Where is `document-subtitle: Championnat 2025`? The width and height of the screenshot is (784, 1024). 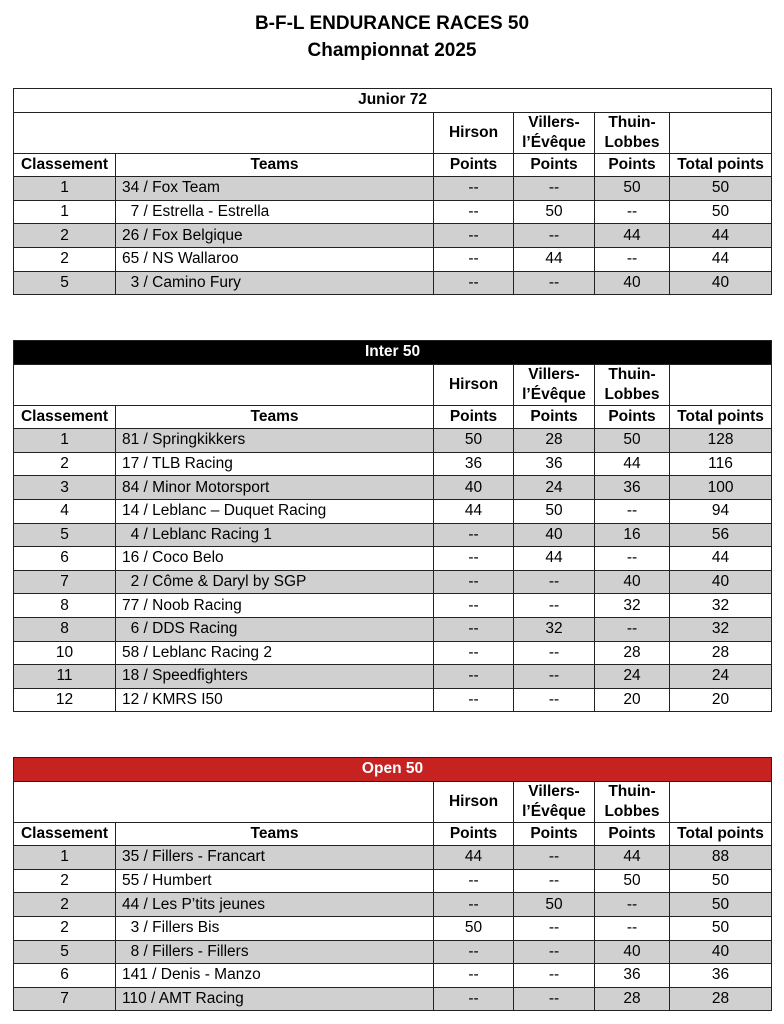
document-subtitle: Championnat 2025 is located at coordinates (392, 50).